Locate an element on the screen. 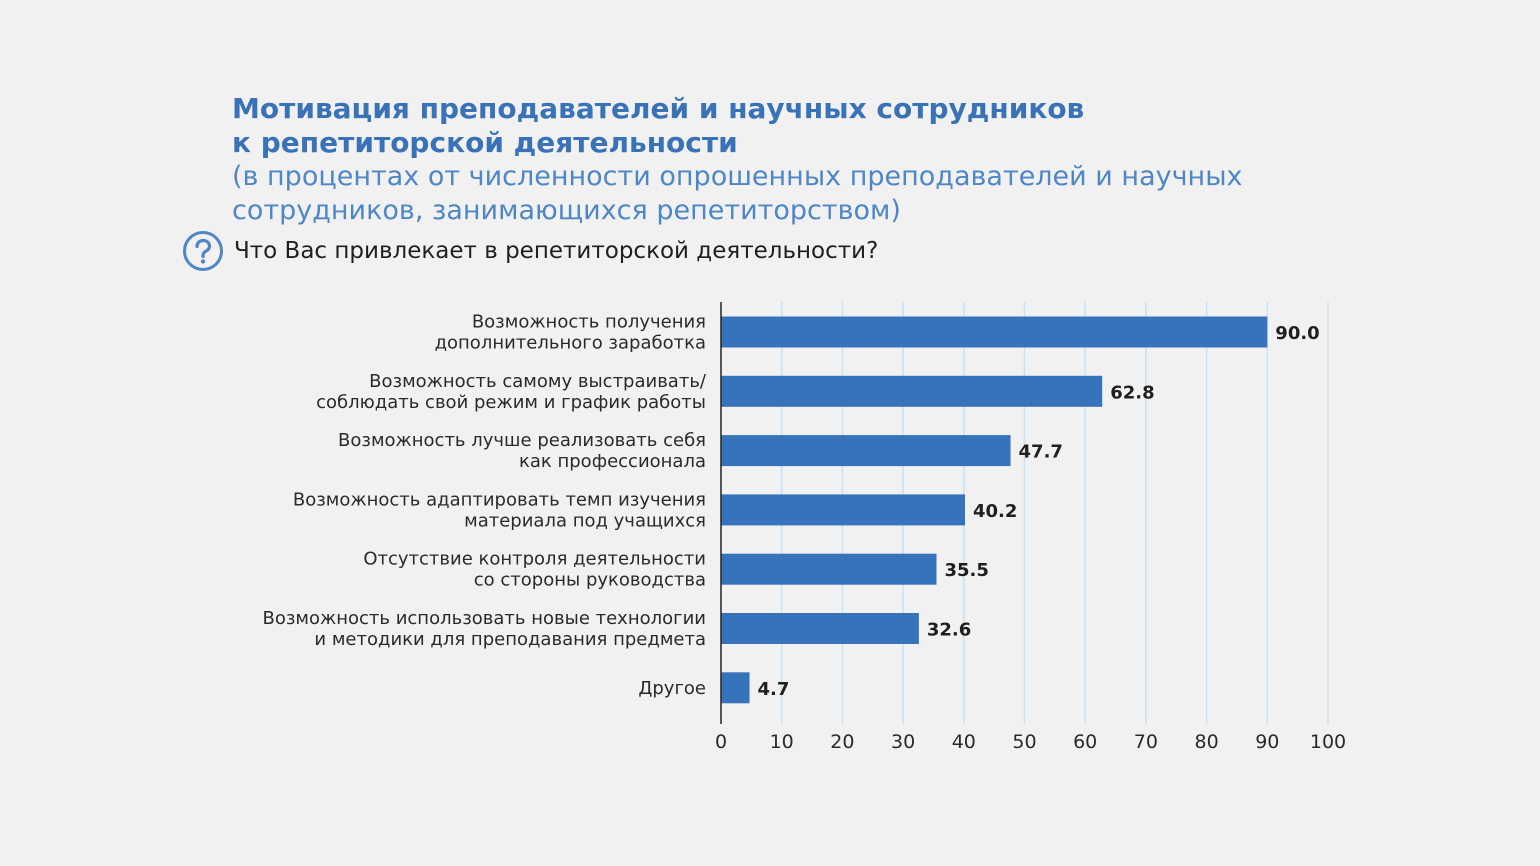 The width and height of the screenshot is (1540, 866). category-label-line: Отсутствие контроля деятельности is located at coordinates (534, 559).